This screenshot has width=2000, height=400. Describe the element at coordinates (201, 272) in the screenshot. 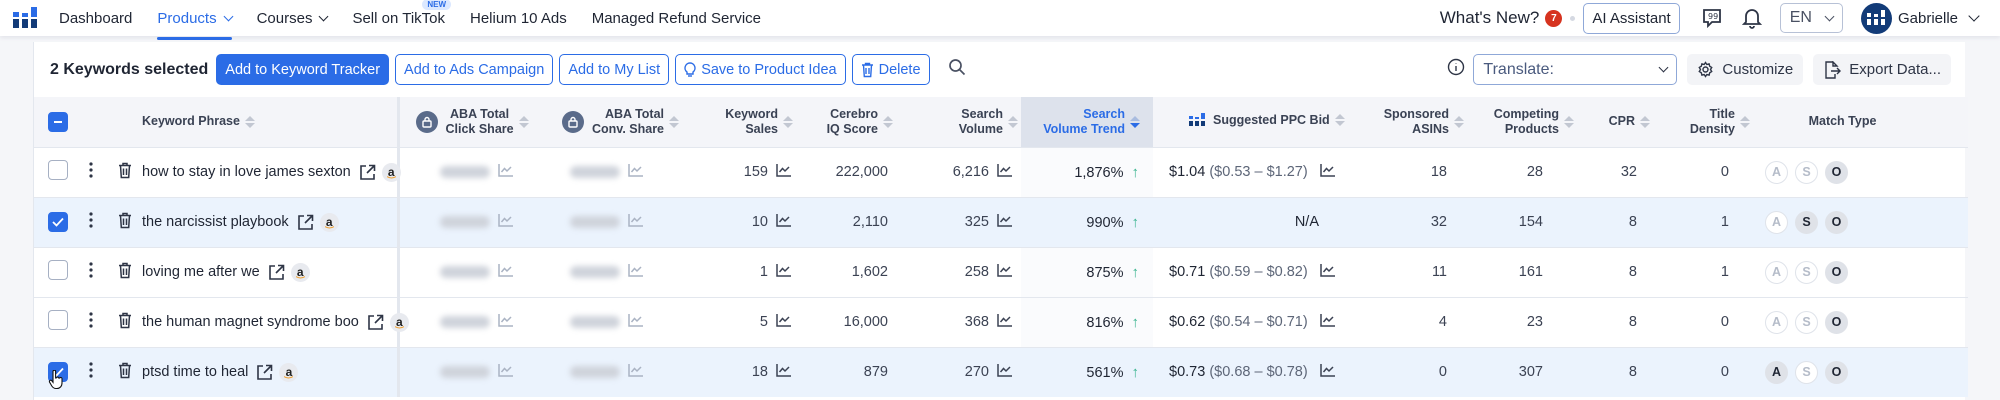

I see `keyword-text: loving me after we` at that location.